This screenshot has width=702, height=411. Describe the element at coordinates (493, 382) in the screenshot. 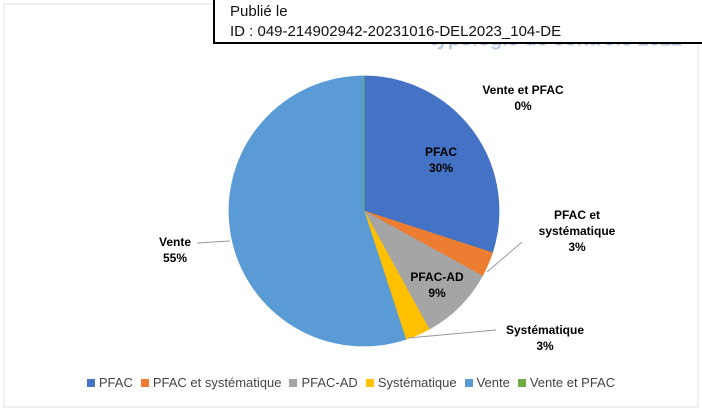

I see `legend-label: Vente` at that location.